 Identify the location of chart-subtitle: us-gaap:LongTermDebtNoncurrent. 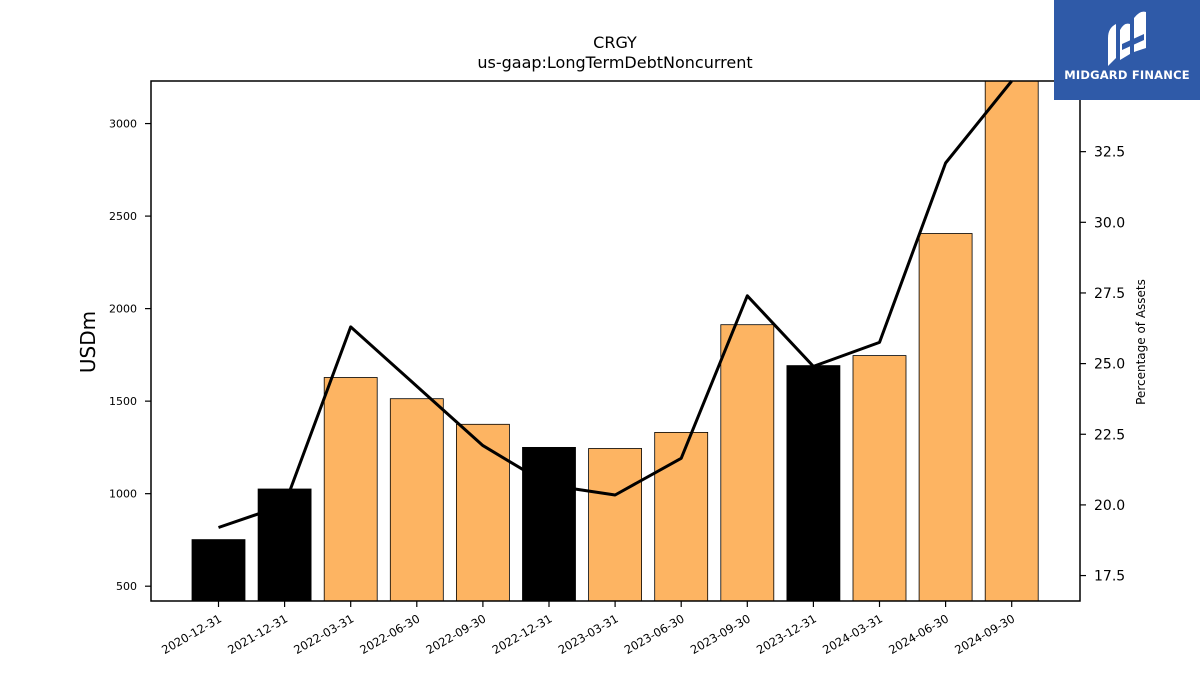
(614, 62).